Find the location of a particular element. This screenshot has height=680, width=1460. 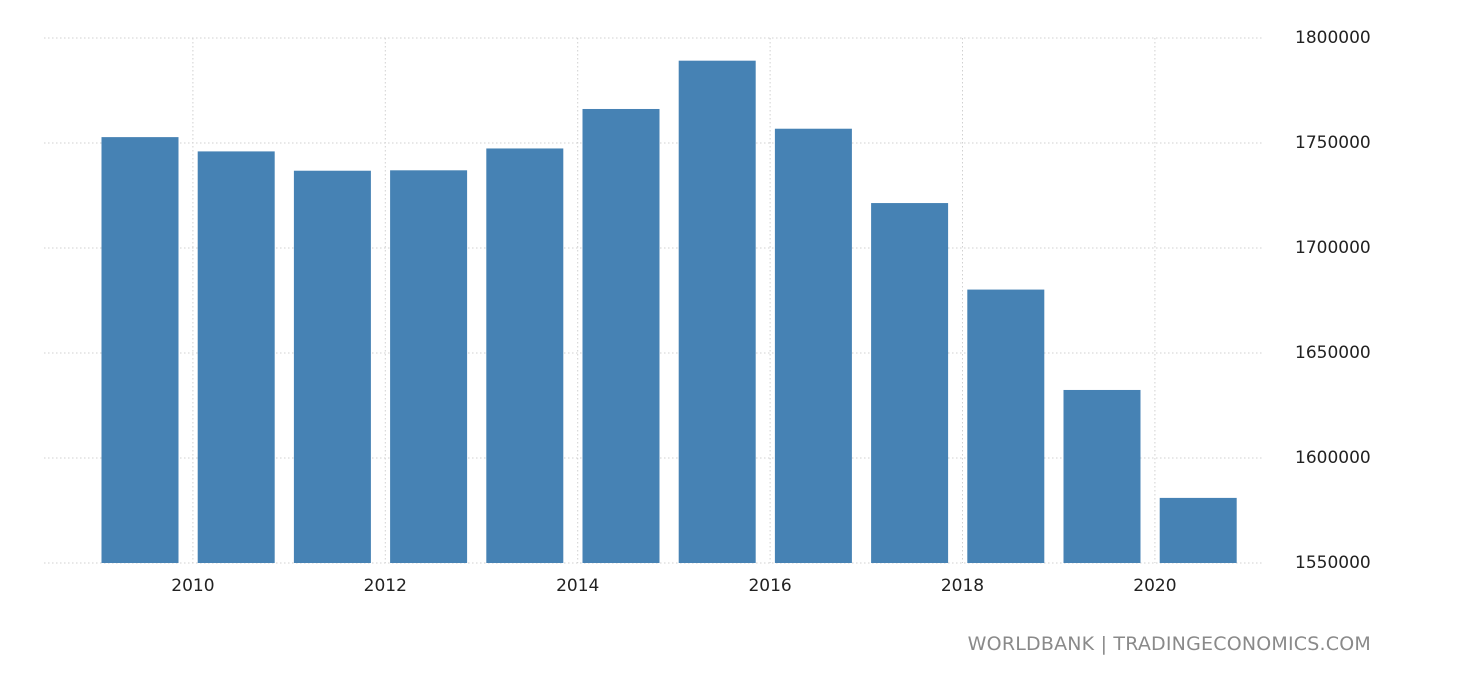

bar-2009 is located at coordinates (140, 350).